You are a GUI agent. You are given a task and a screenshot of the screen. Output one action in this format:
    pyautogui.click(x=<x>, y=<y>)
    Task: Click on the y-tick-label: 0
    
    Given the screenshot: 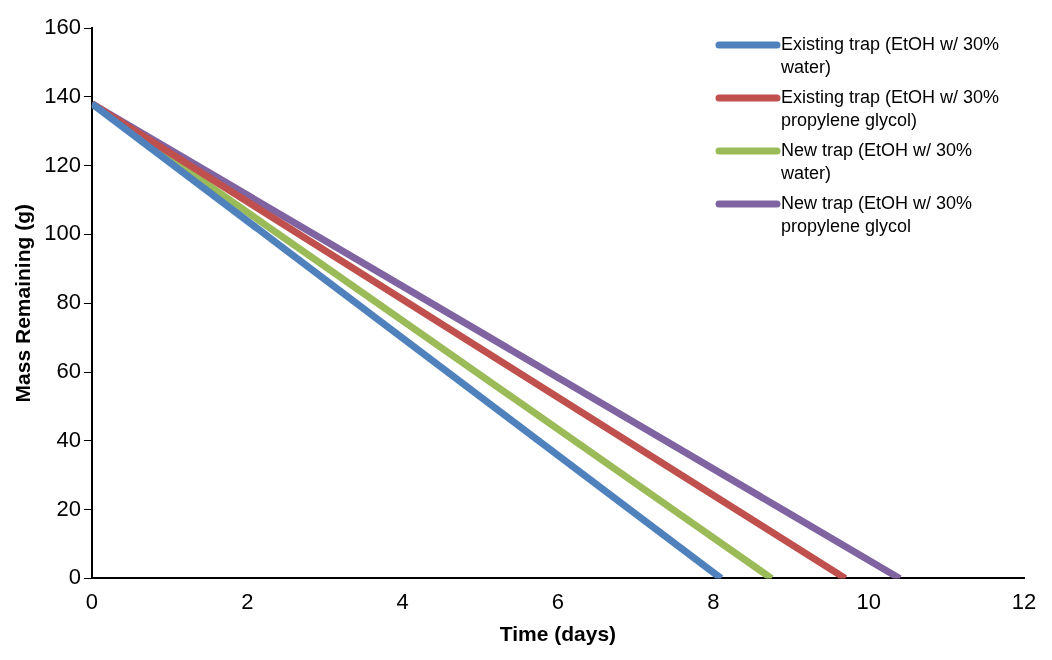 What is the action you would take?
    pyautogui.click(x=74, y=577)
    